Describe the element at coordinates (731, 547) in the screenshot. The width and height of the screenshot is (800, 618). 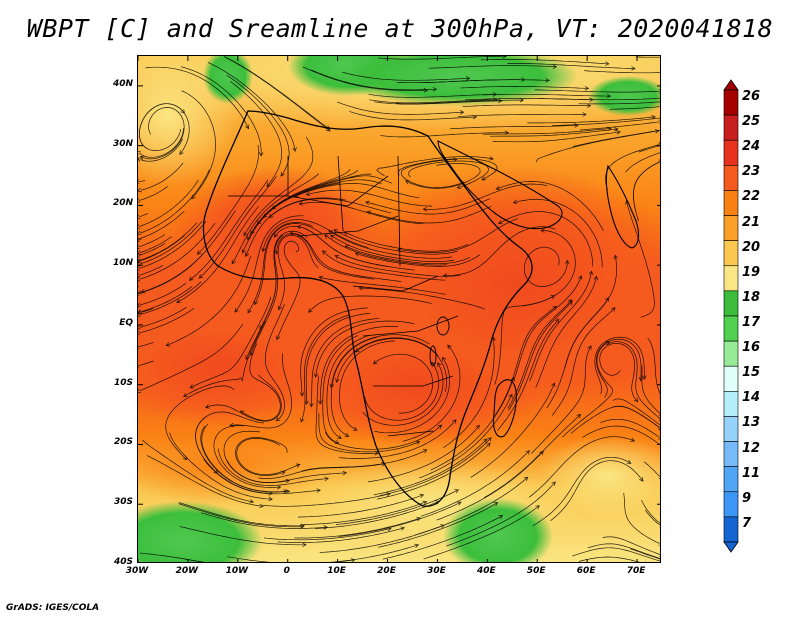
I see `colorbar-bottom-arrow` at that location.